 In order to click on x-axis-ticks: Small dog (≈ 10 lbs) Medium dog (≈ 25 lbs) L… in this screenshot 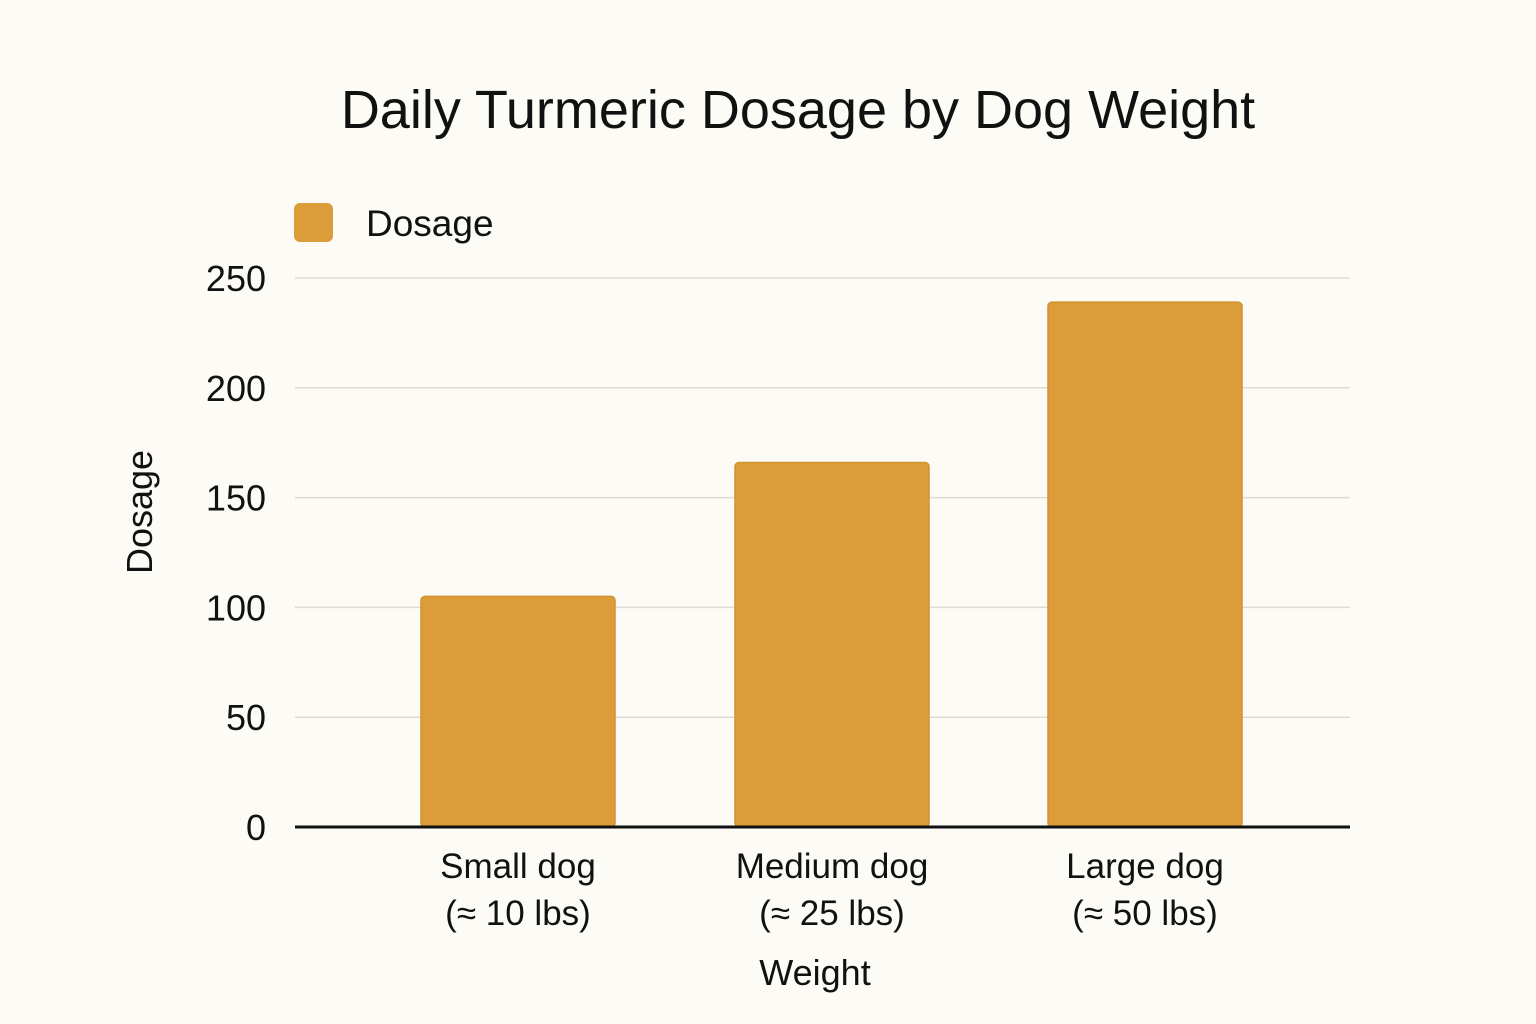, I will do `click(832, 890)`.